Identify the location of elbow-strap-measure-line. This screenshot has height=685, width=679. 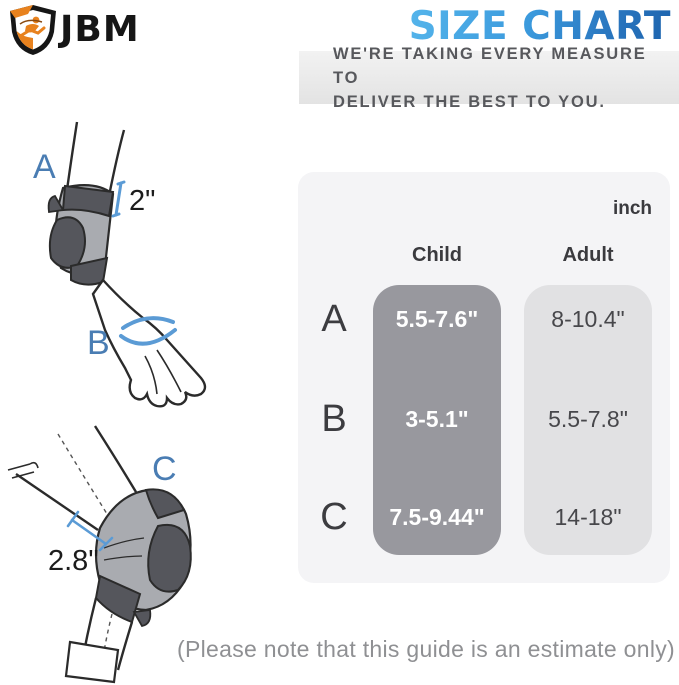
(118, 199).